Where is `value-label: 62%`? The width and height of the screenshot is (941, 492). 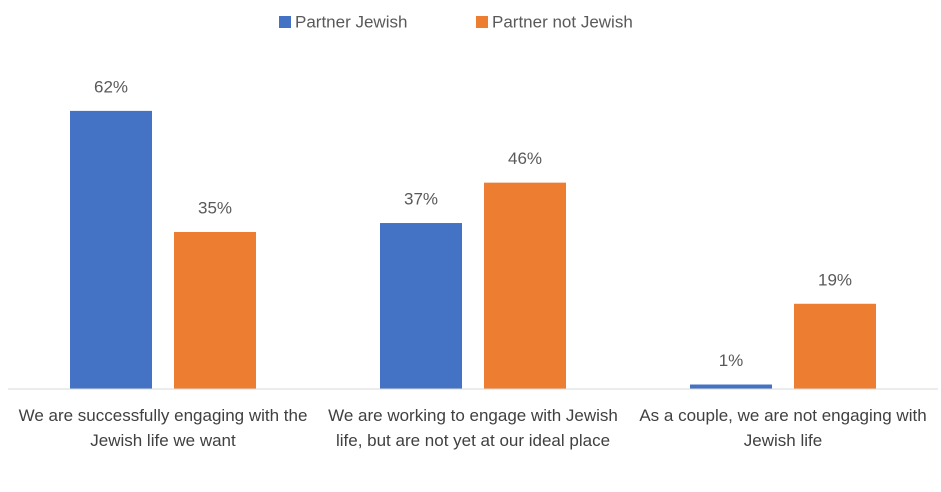
value-label: 62% is located at coordinates (111, 86).